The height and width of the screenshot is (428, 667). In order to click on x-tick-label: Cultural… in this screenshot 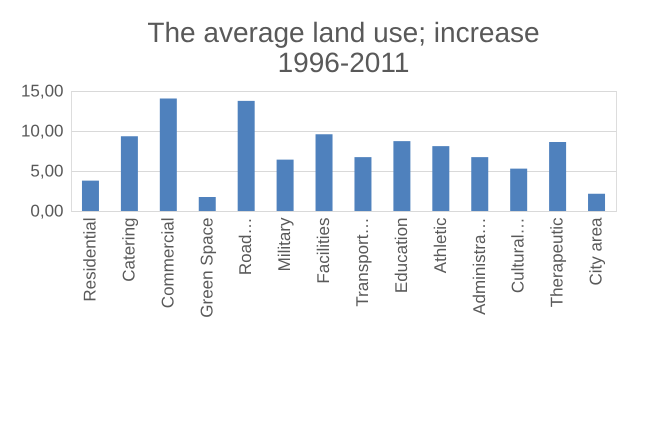, I will do `click(518, 256)`.